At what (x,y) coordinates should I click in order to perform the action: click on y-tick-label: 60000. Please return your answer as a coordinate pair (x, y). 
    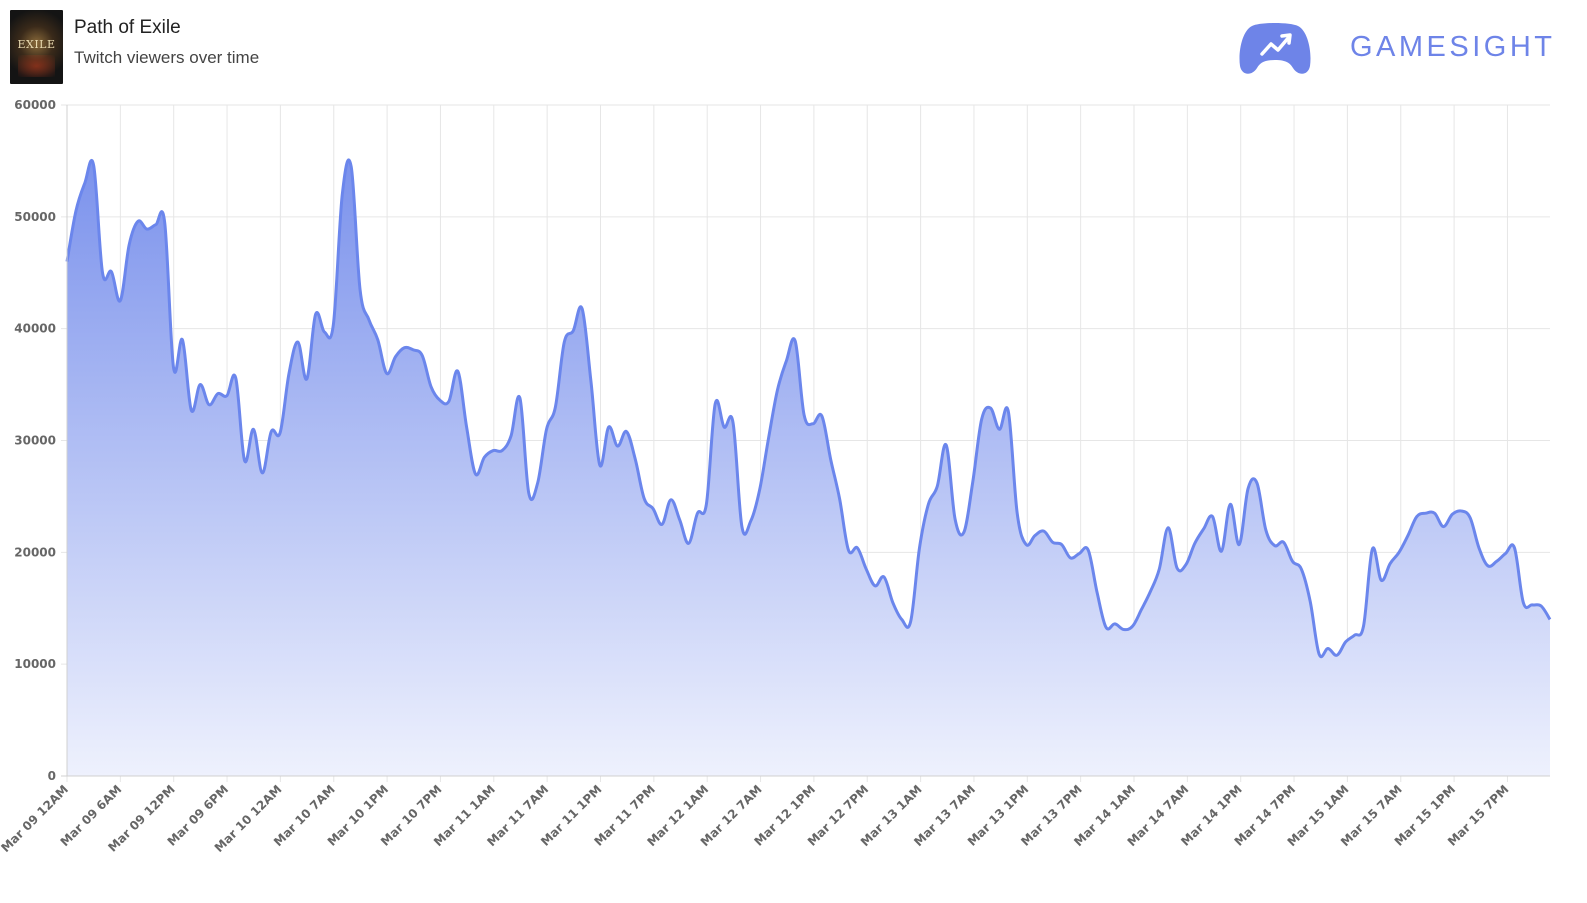
    Looking at the image, I should click on (35, 105).